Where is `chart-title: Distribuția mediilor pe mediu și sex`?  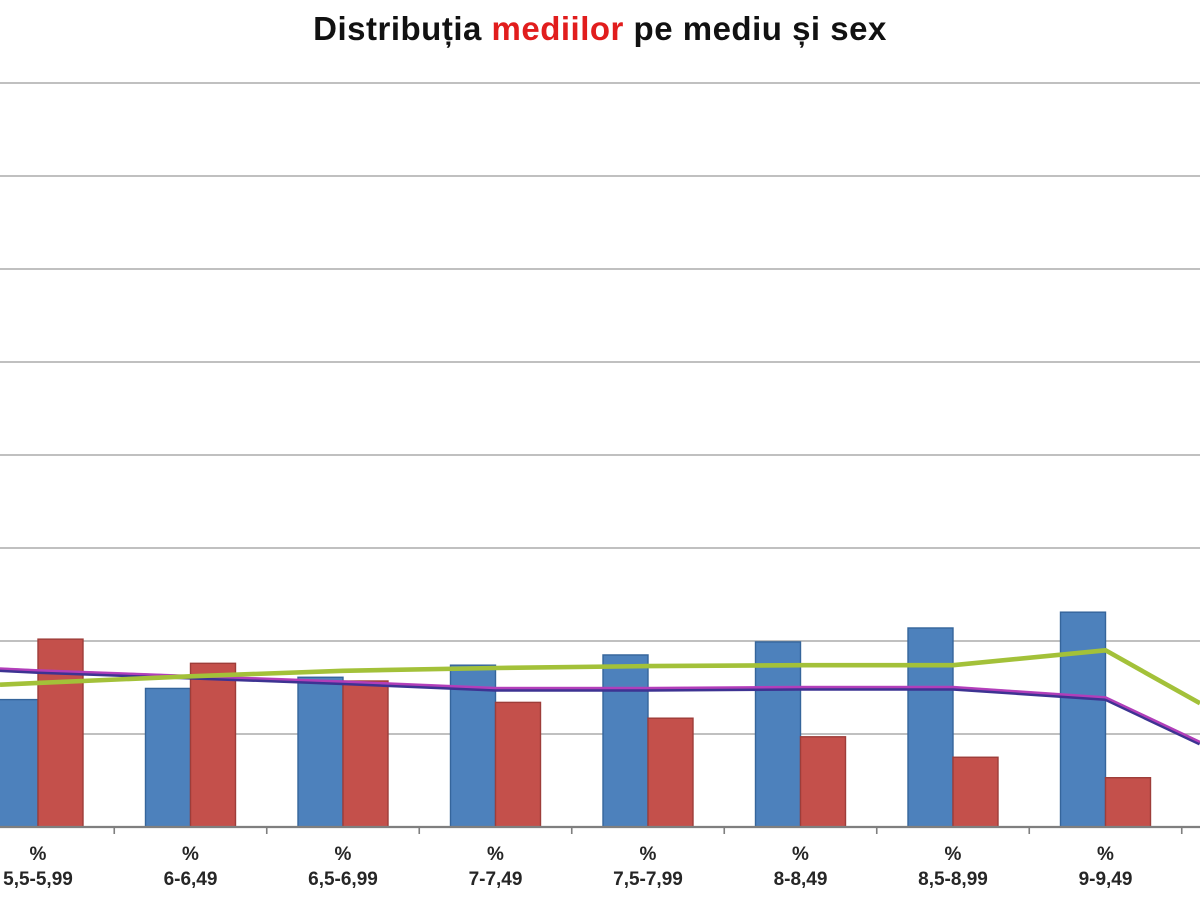
chart-title: Distribuția mediilor pe mediu și sex is located at coordinates (600, 29).